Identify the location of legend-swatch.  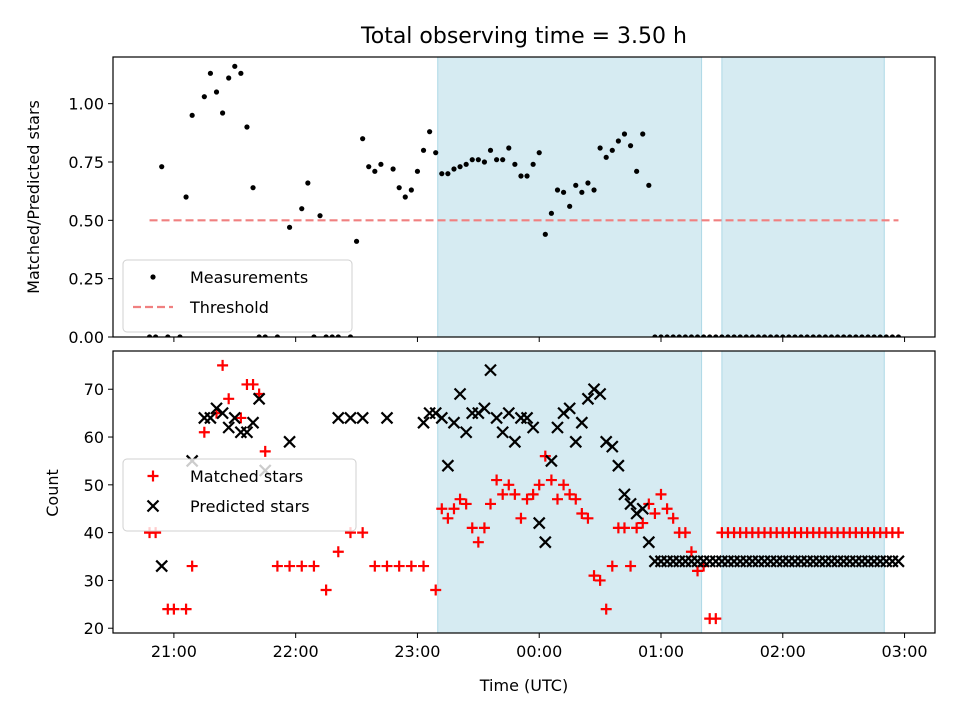
(153, 476).